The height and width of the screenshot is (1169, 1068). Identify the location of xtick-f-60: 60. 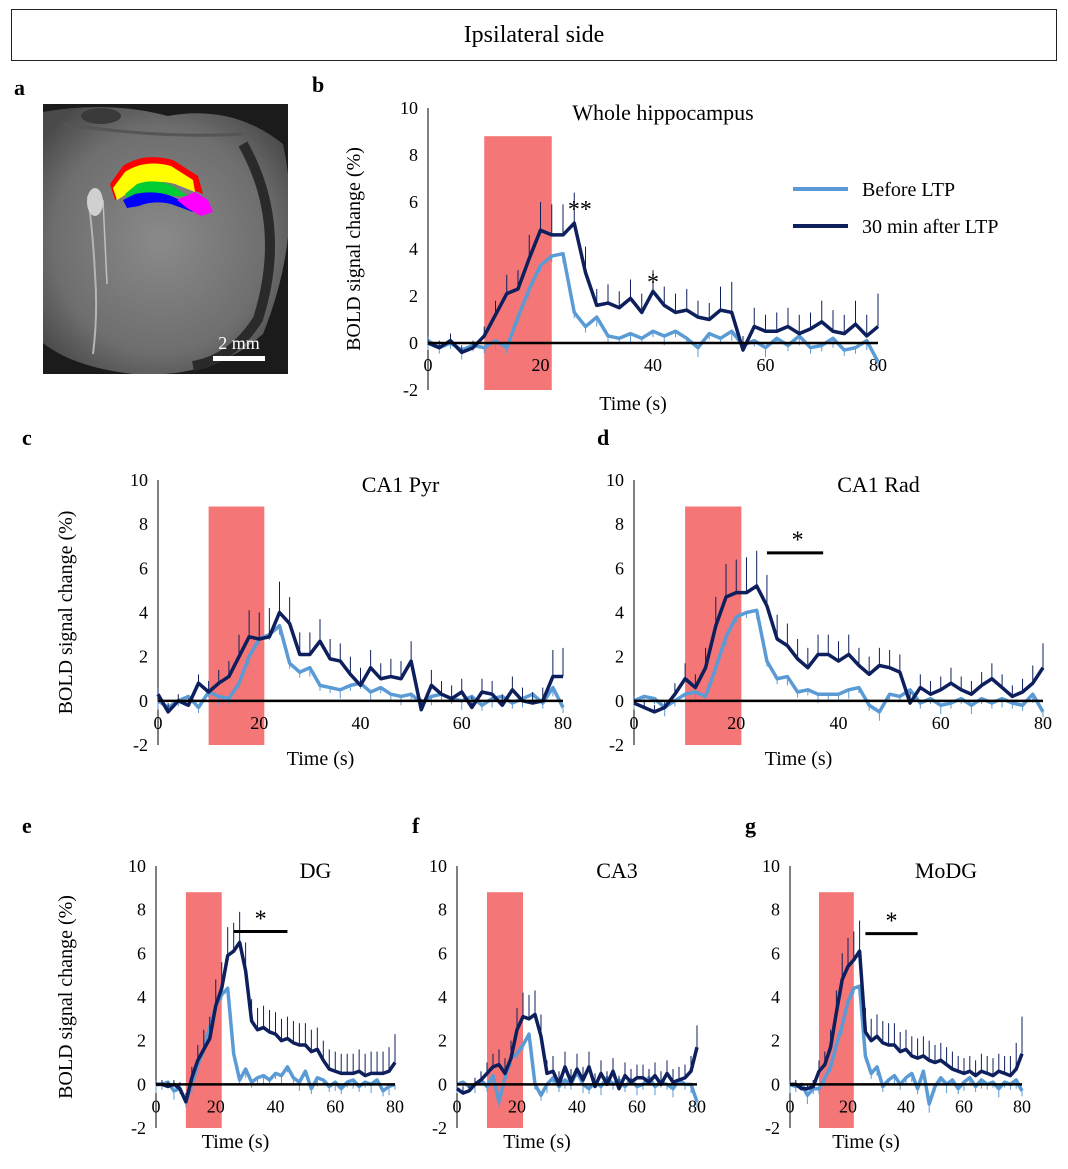
(637, 1106).